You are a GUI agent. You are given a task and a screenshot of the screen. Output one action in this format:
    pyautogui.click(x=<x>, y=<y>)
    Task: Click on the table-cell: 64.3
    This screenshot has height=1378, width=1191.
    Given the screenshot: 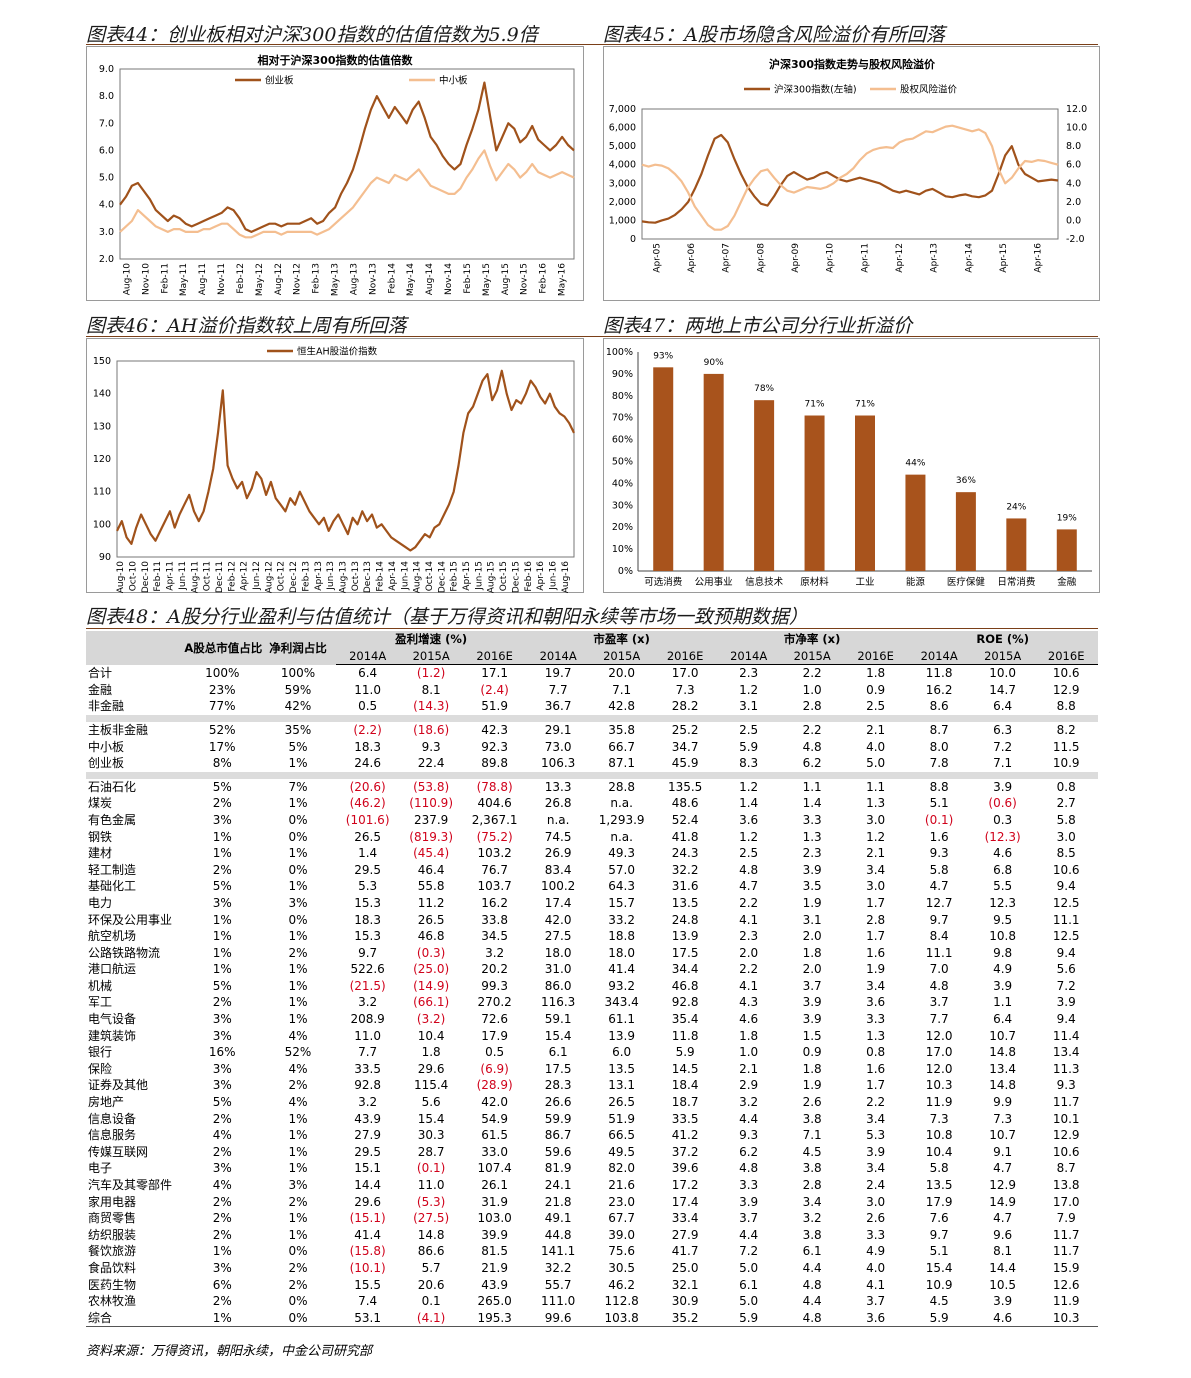 What is the action you would take?
    pyautogui.click(x=621, y=886)
    